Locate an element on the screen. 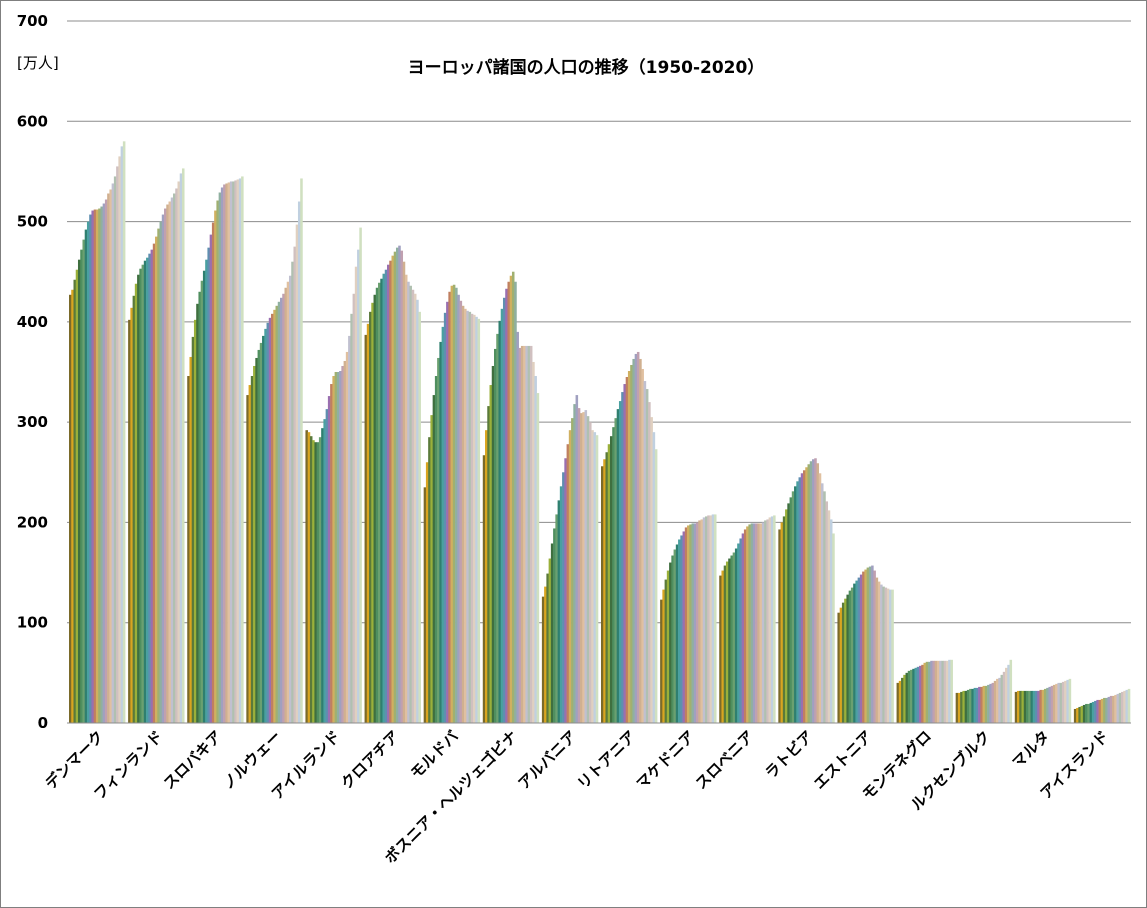  x-tick-label: リトアニア is located at coordinates (607, 760).